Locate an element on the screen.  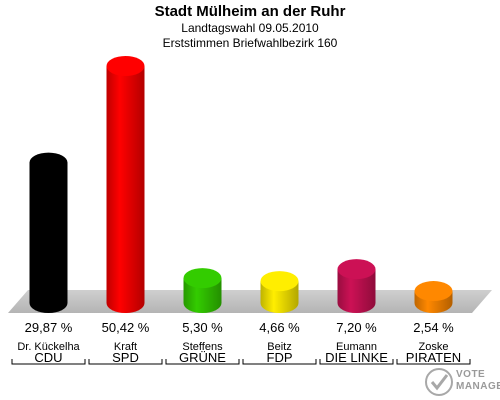
party-label: SPD is located at coordinates (125, 357).